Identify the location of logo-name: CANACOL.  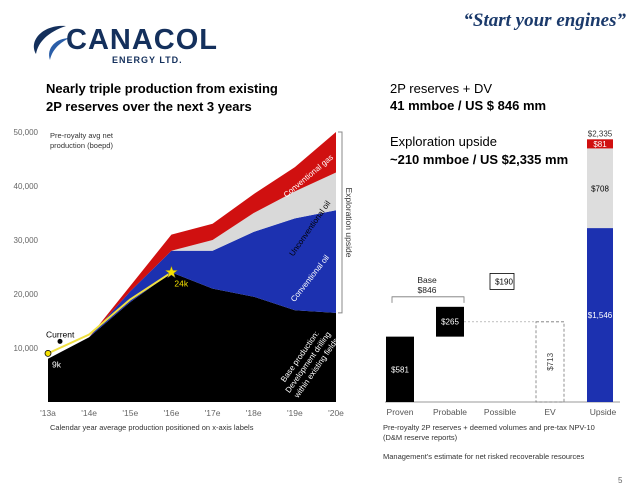
(142, 40).